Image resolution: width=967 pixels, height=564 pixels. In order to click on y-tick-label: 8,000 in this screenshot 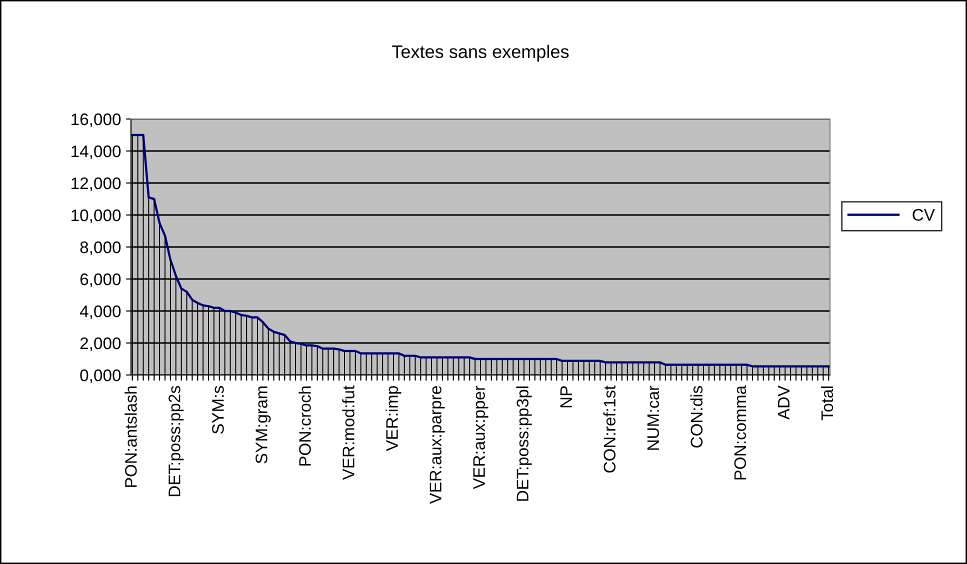, I will do `click(100, 248)`.